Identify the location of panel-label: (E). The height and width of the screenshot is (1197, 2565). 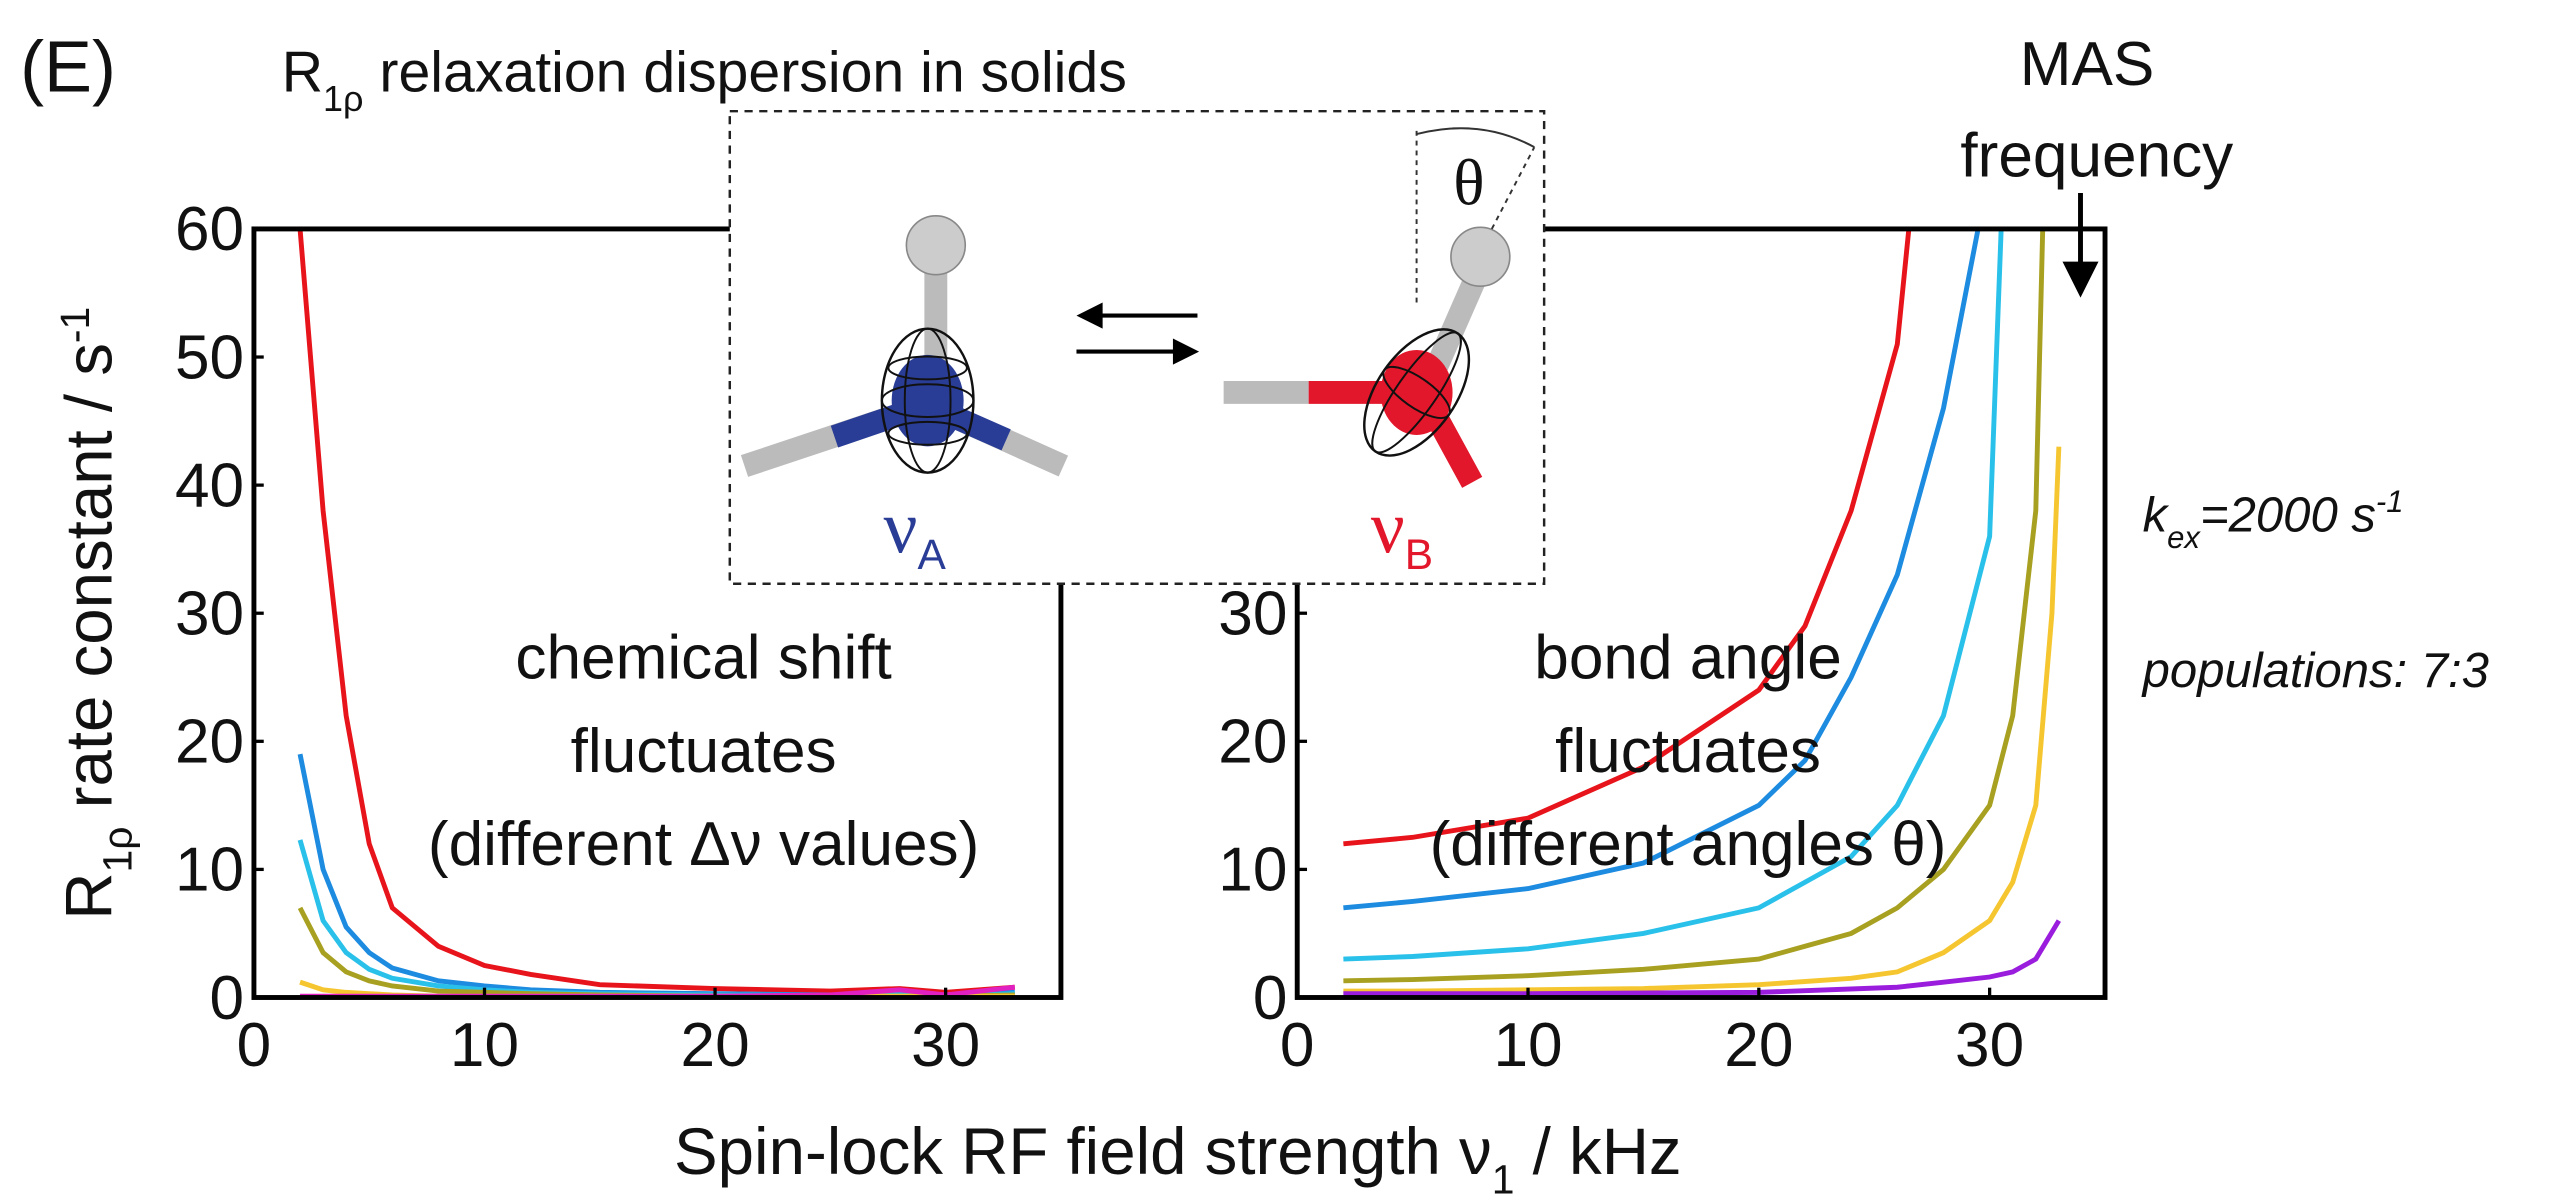
(68, 68).